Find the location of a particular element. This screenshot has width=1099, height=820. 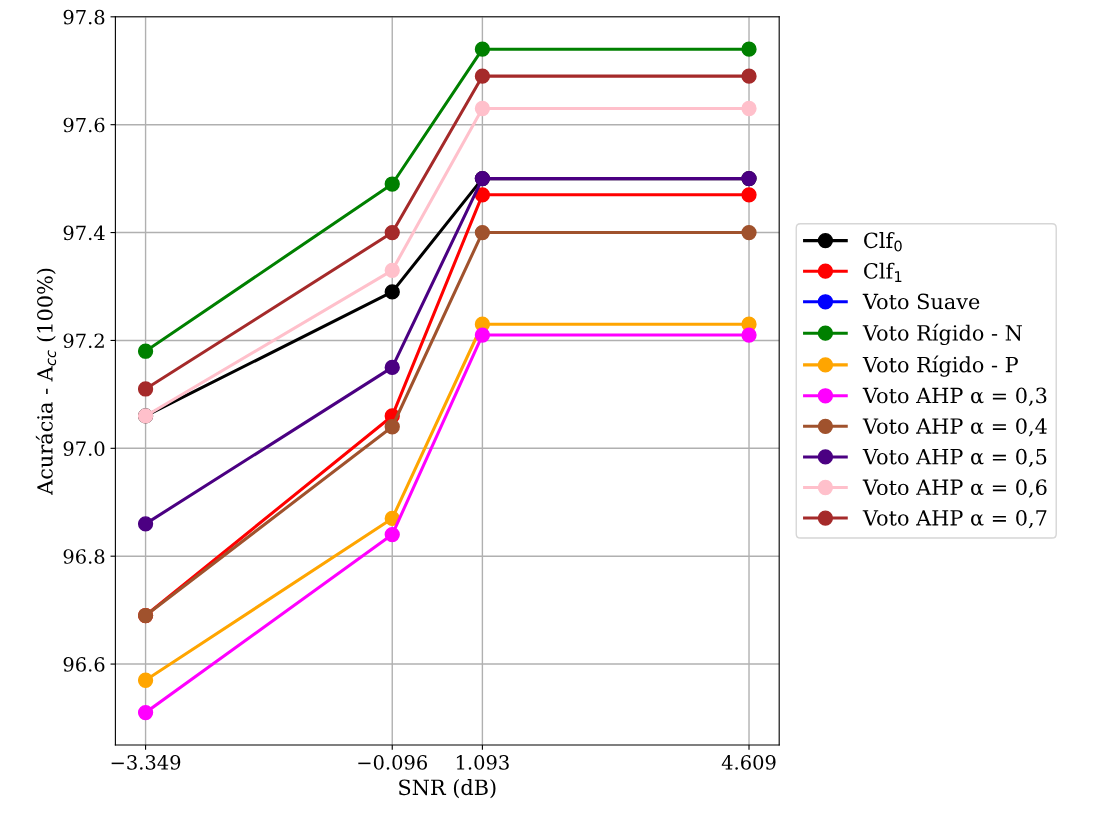

x-tick-label: 4.609 is located at coordinates (748, 762).